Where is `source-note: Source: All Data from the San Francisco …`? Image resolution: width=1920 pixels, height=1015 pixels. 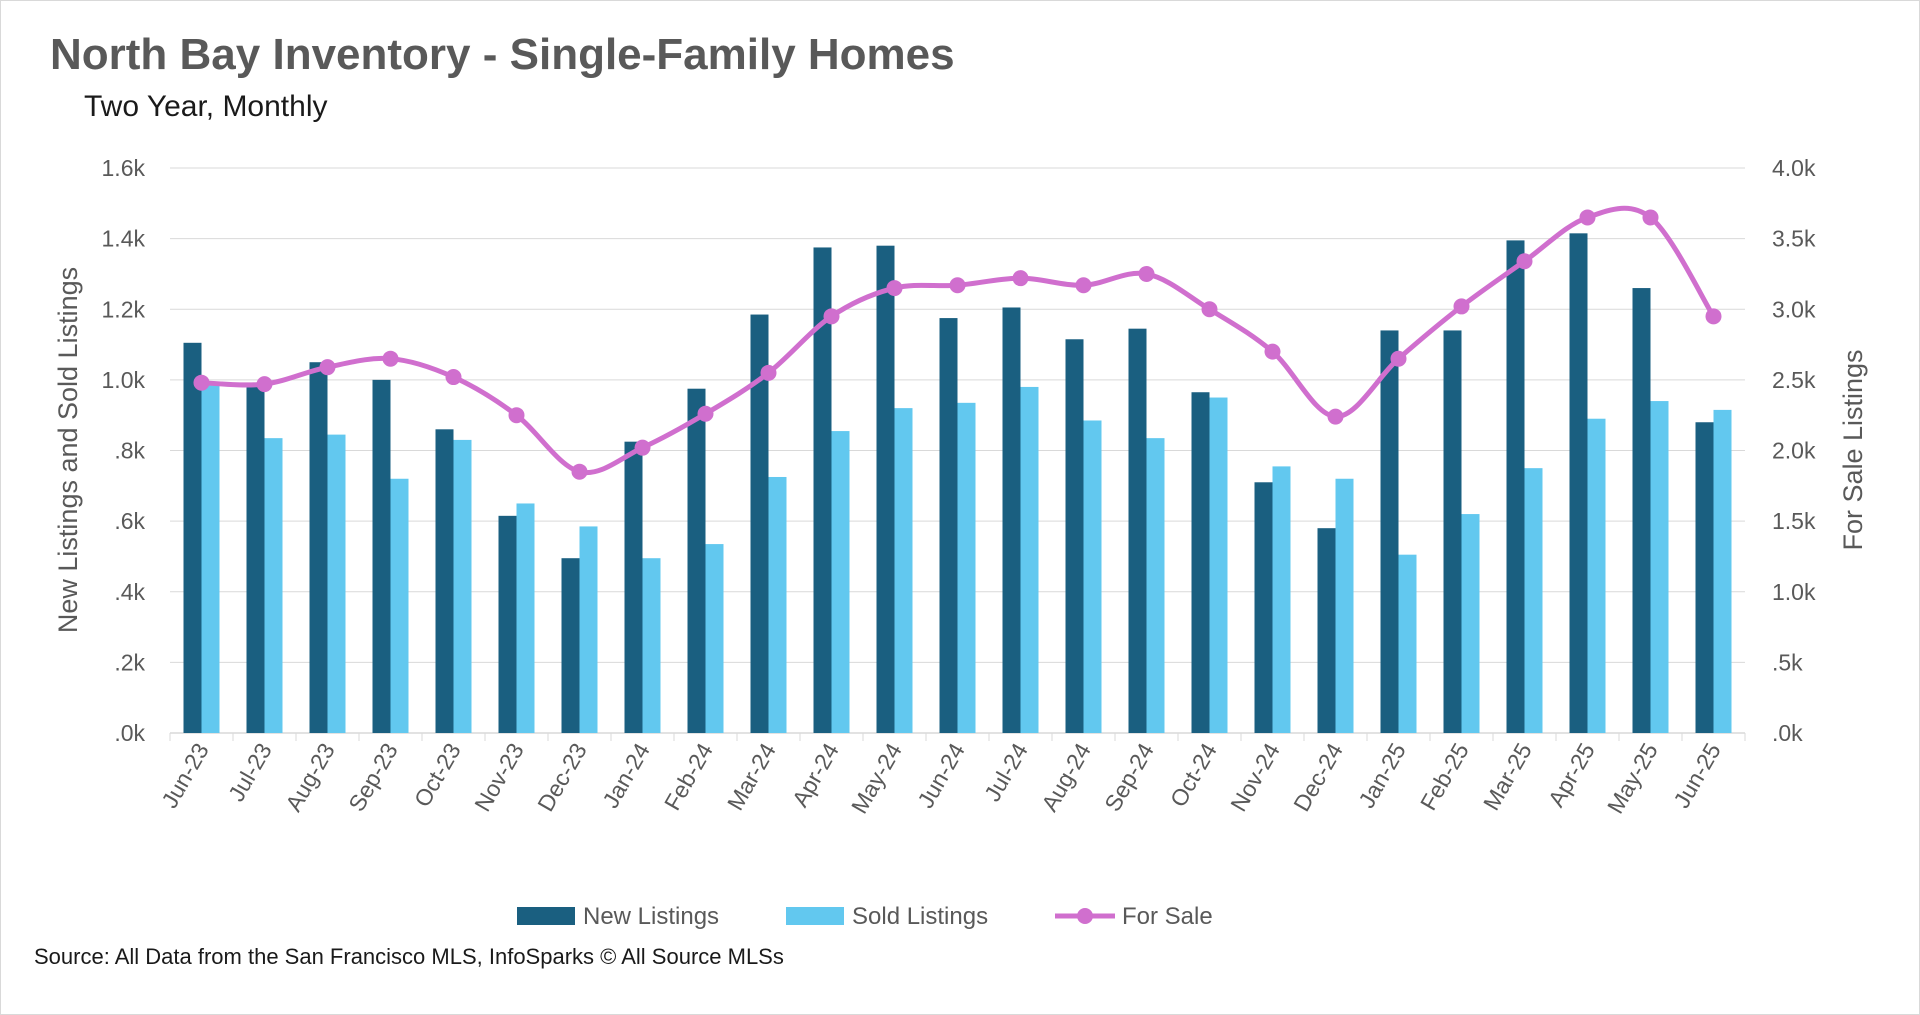
source-note: Source: All Data from the San Francisco … is located at coordinates (409, 956).